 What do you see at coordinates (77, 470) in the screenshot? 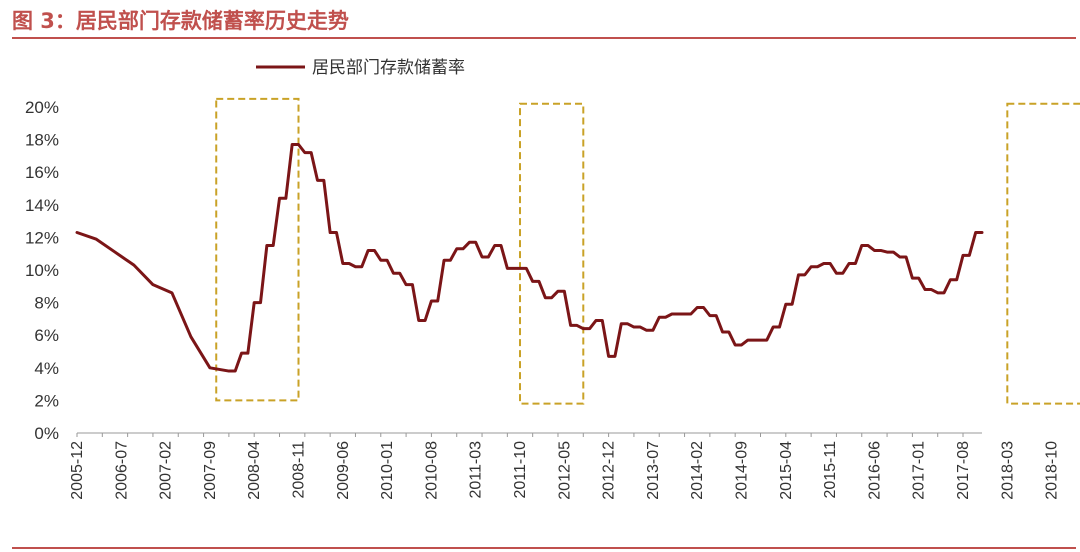
I see `x-tick-label: 2005-12` at bounding box center [77, 470].